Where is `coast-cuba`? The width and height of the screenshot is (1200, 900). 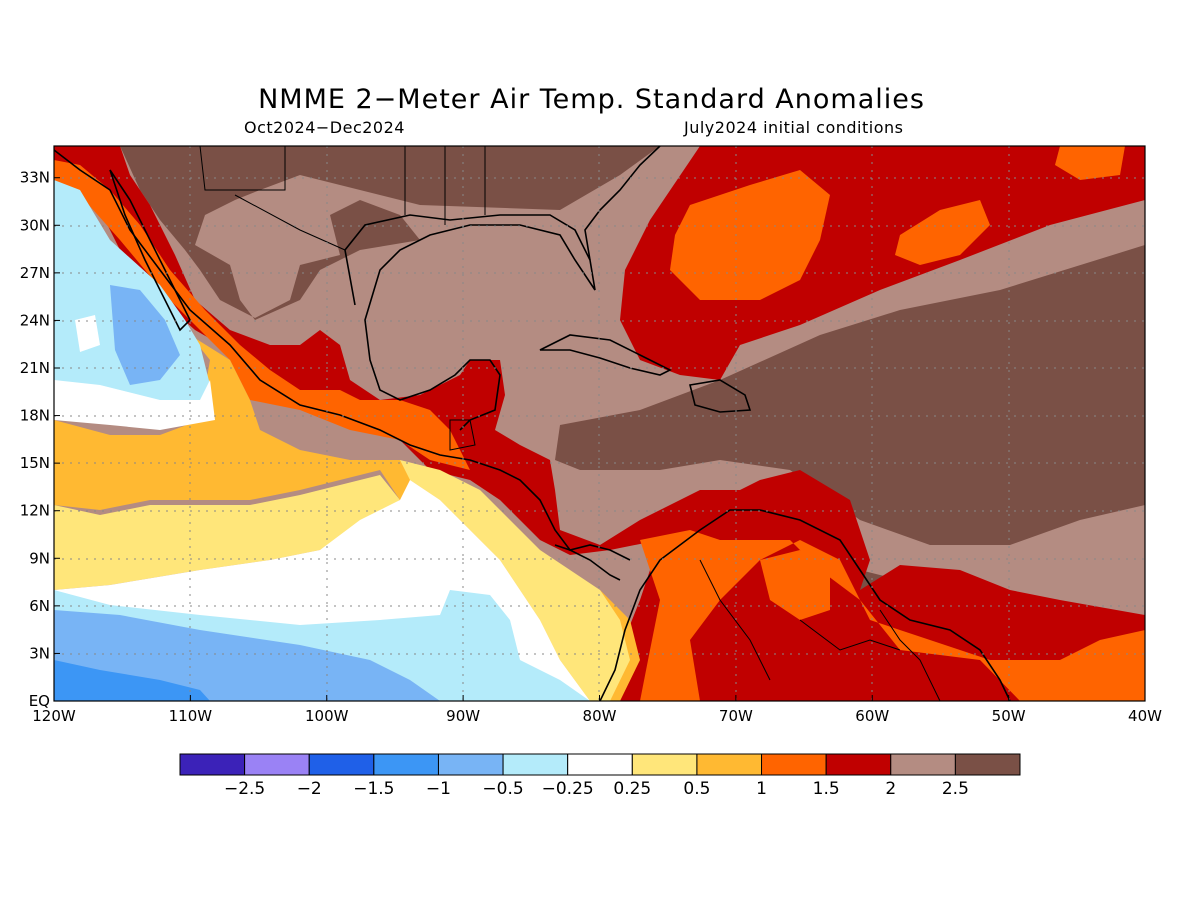 coast-cuba is located at coordinates (605, 355).